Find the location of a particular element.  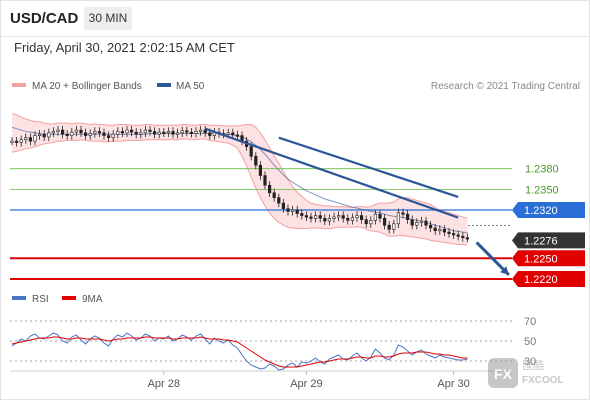

rsi-ma-line is located at coordinates (239, 352).